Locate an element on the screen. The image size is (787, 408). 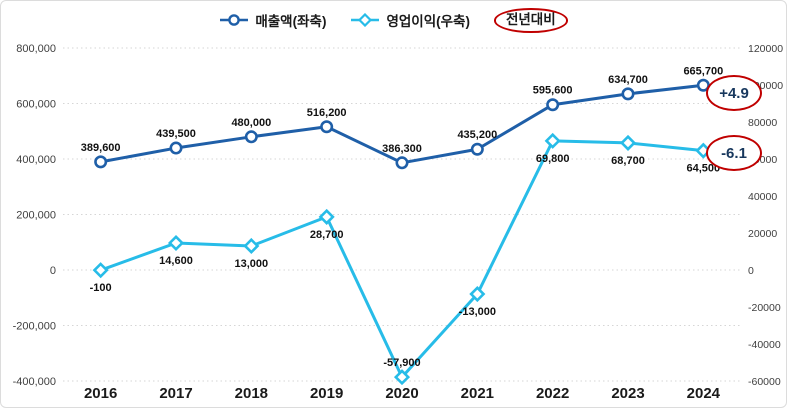
legend-item-profit: 영업이익(우축) is located at coordinates (410, 20).